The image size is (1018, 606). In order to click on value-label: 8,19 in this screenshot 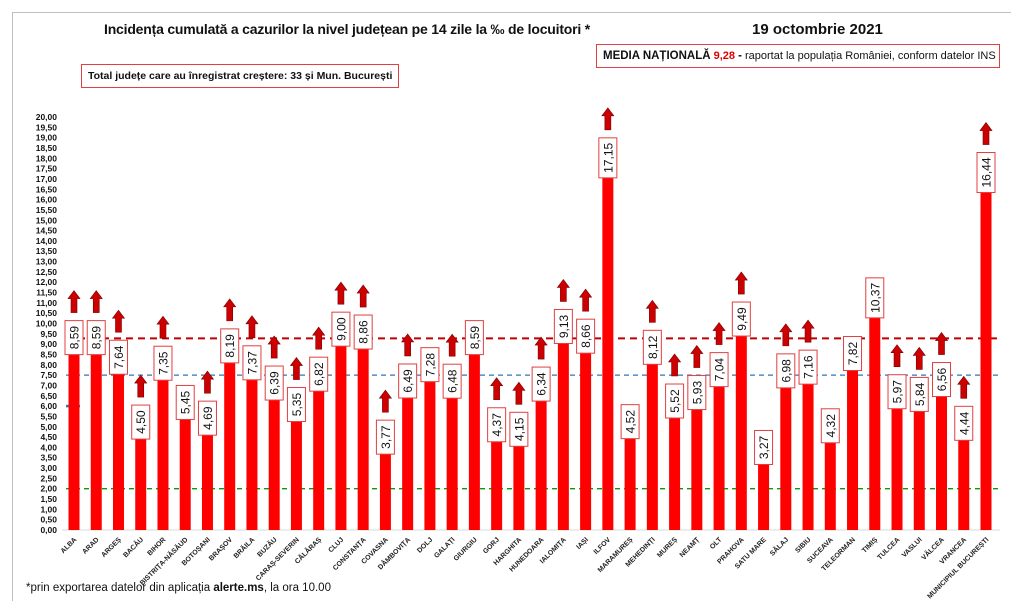, I will do `click(230, 346)`.